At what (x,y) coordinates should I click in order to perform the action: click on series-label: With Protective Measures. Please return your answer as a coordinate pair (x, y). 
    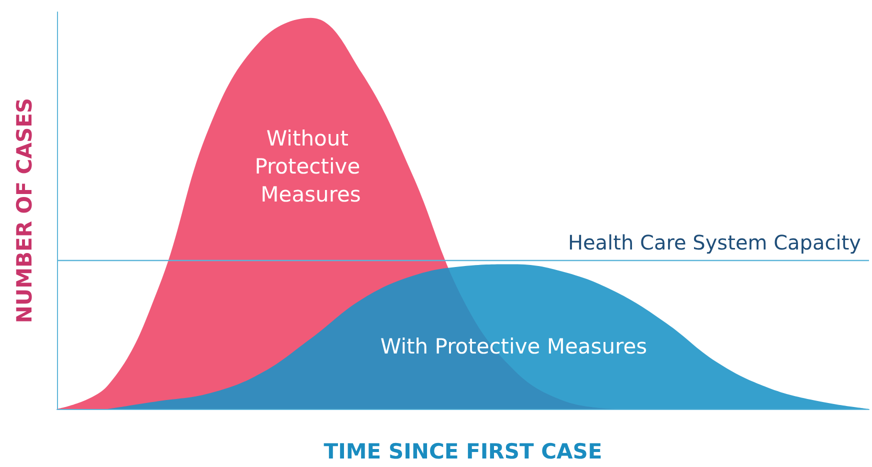
    Looking at the image, I should click on (514, 346).